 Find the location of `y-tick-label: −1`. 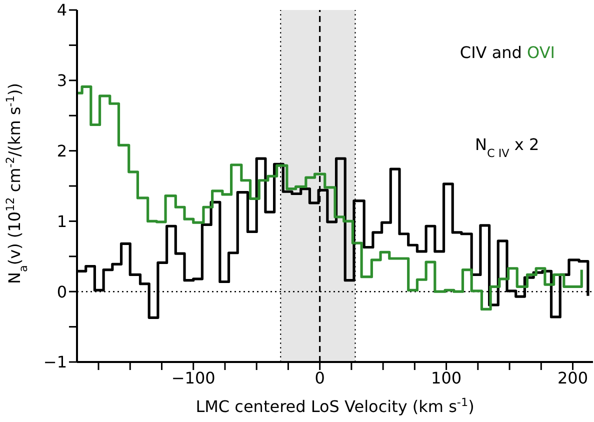

y-tick-label: −1 is located at coordinates (55, 362).